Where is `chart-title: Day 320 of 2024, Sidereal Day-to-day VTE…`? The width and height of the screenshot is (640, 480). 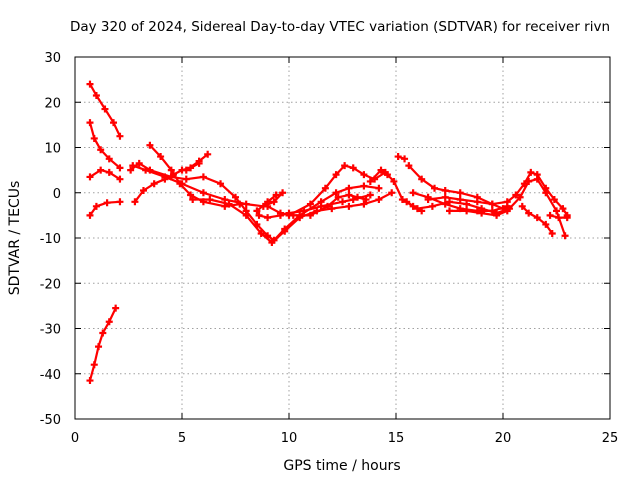 chart-title: Day 320 of 2024, Sidereal Day-to-day VTE… is located at coordinates (340, 27).